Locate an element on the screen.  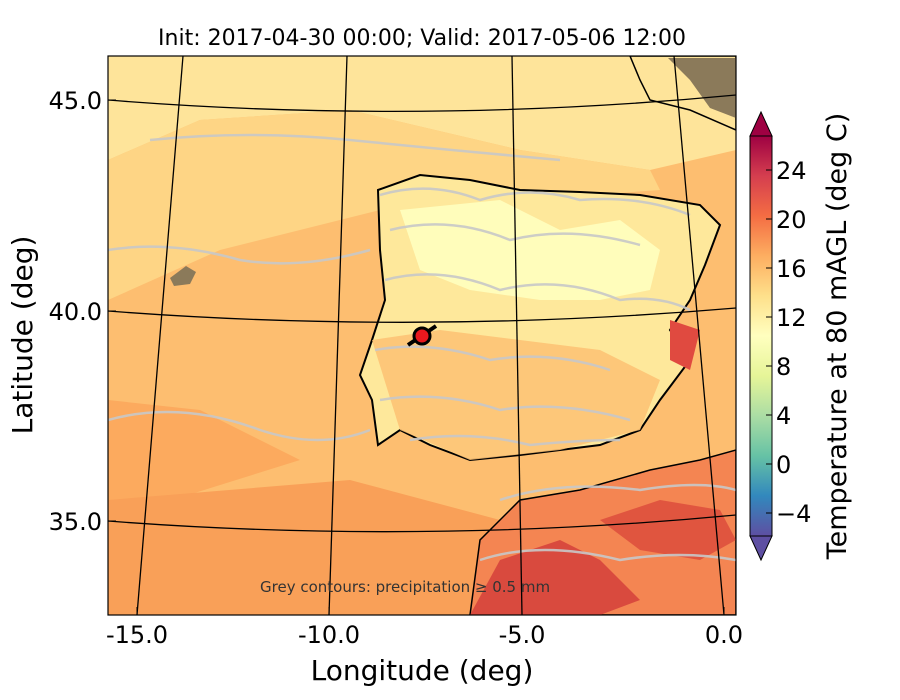
x-axis-label: Longitude (deg) is located at coordinates (422, 670).